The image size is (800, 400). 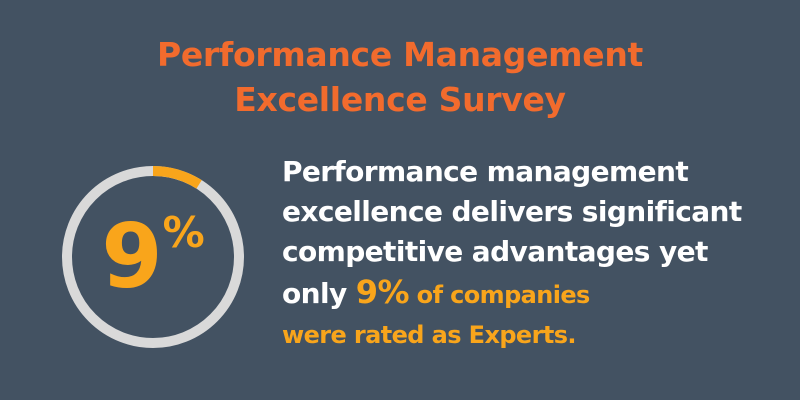 What do you see at coordinates (485, 171) in the screenshot?
I see `body-line-1: Performance management` at bounding box center [485, 171].